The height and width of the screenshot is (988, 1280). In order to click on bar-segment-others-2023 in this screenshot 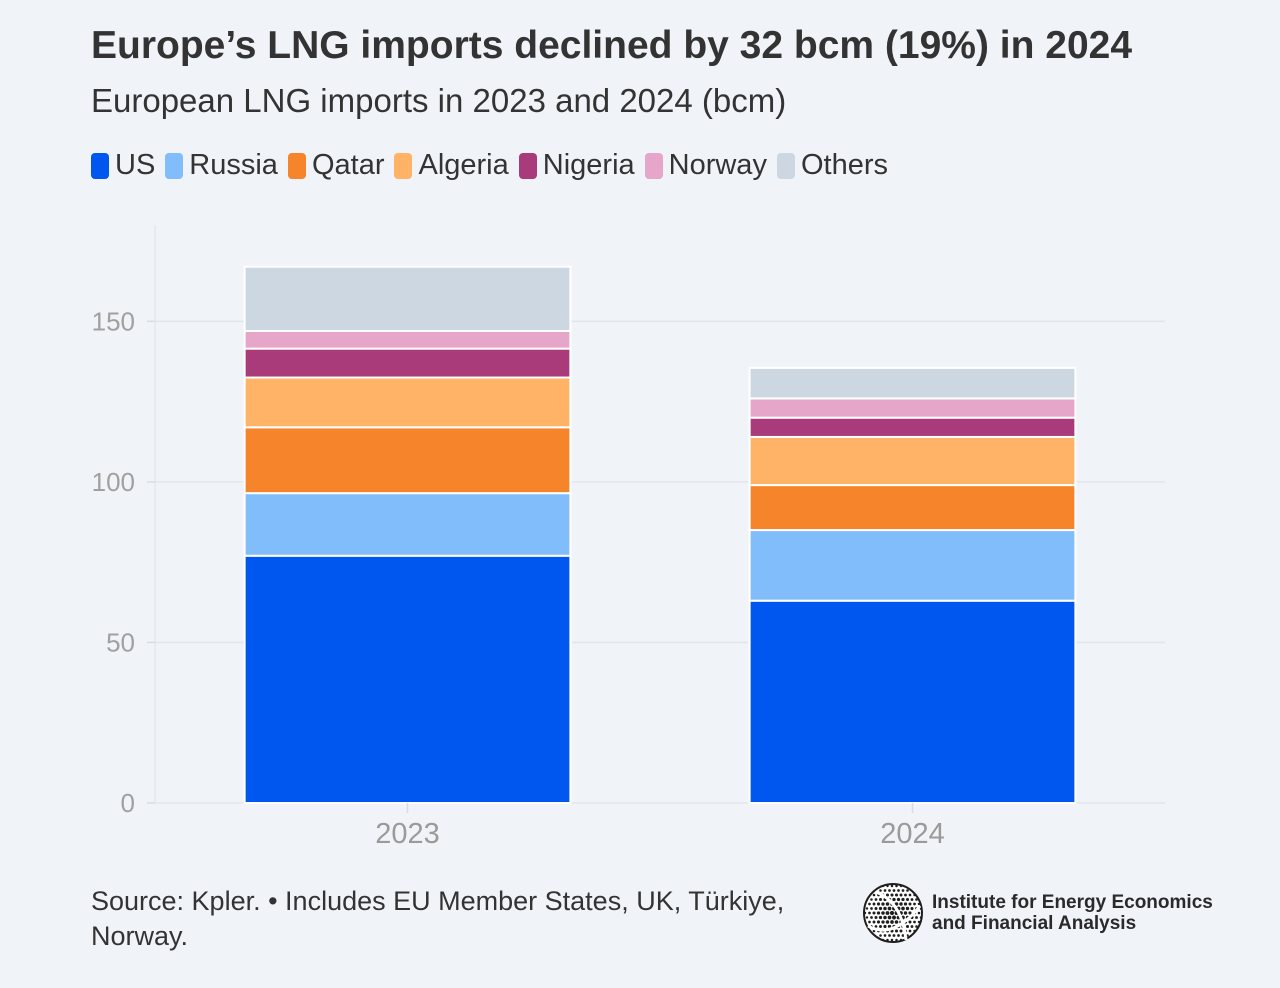, I will do `click(407, 298)`.